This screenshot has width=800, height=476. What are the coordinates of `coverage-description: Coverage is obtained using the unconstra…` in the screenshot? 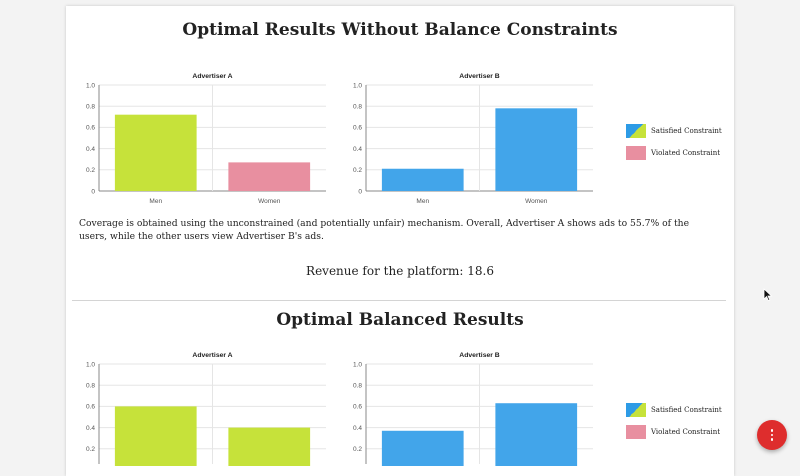 It's located at (384, 230).